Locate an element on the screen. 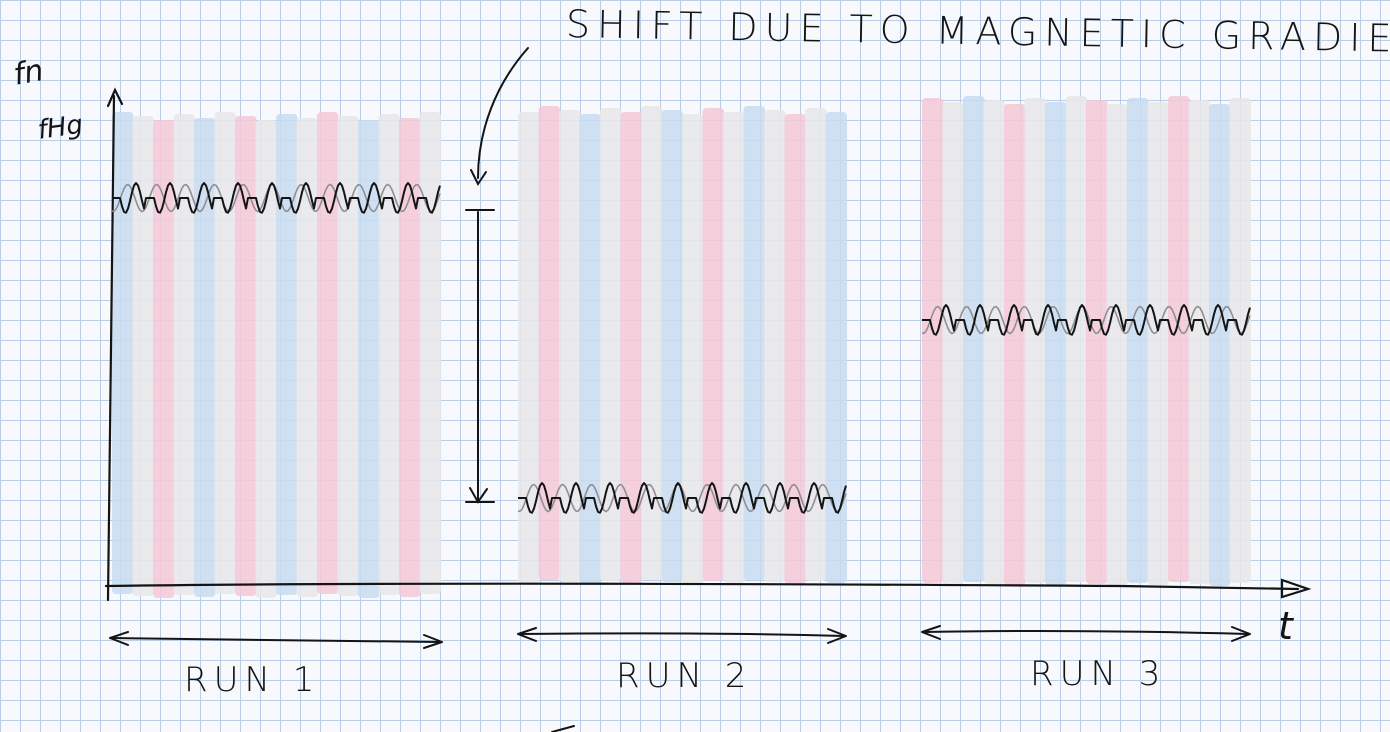  y-axis is located at coordinates (111, 348).